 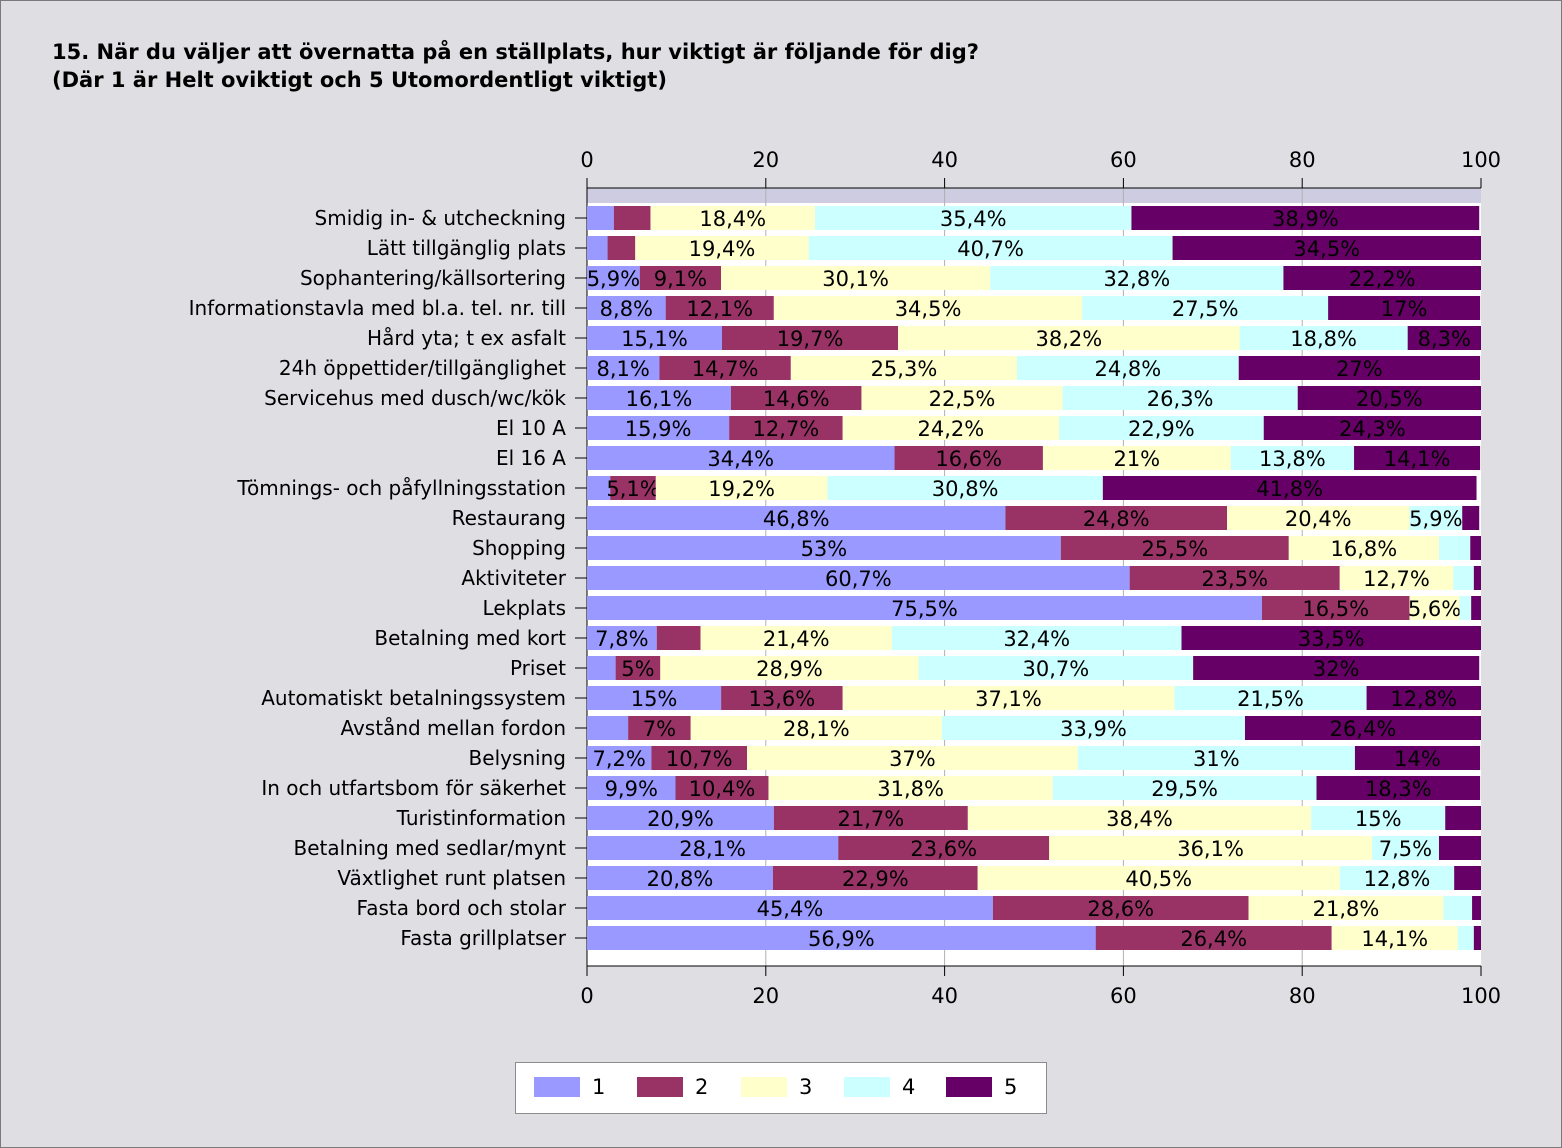 What do you see at coordinates (722, 249) in the screenshot?
I see `data-label: 19,4%` at bounding box center [722, 249].